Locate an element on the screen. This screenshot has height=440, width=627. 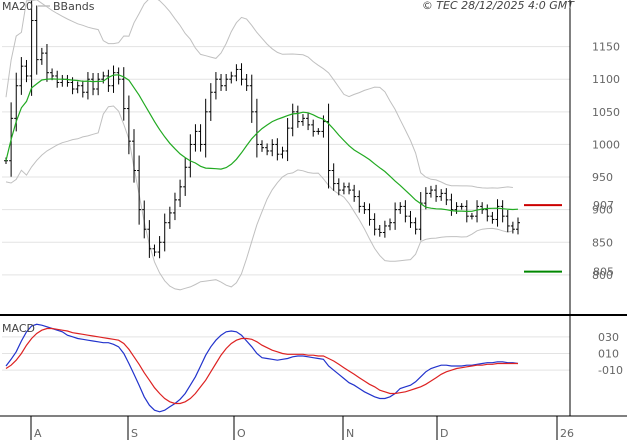
level-marker-label: 907 is located at coordinates (603, 205).